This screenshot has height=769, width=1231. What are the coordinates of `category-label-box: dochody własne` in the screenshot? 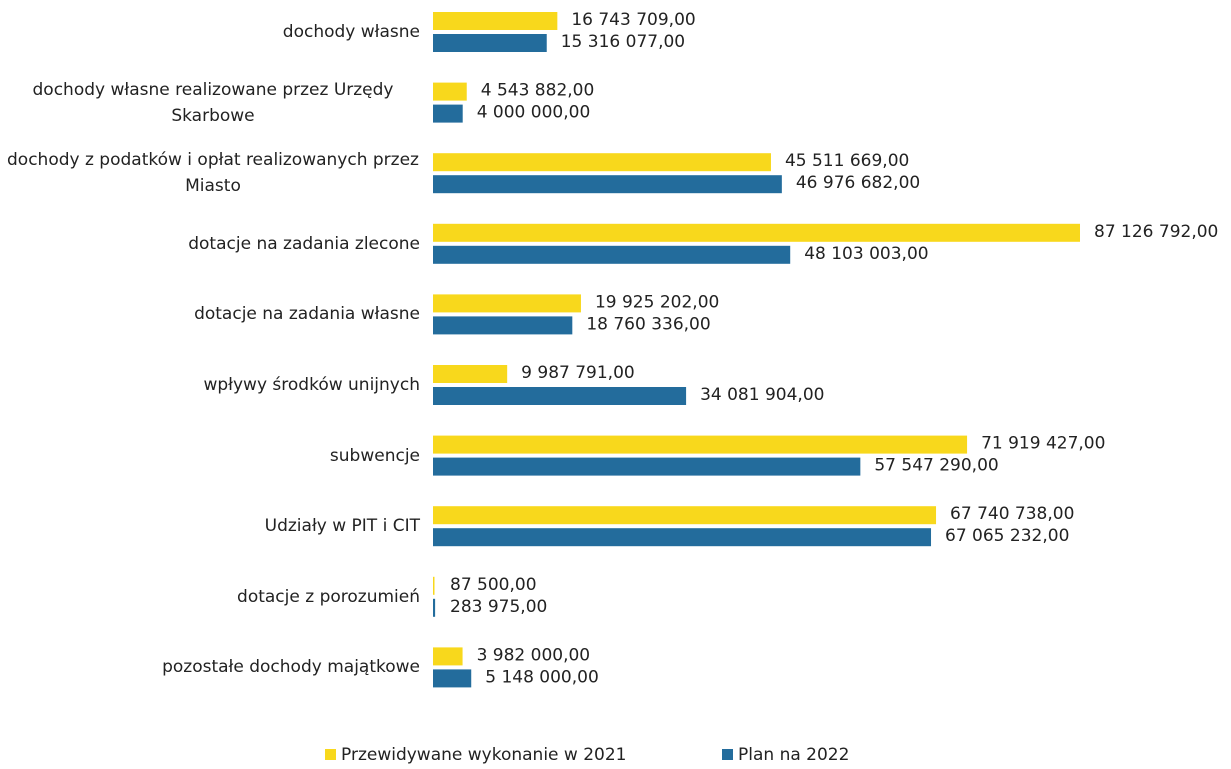 It's located at (213, 33).